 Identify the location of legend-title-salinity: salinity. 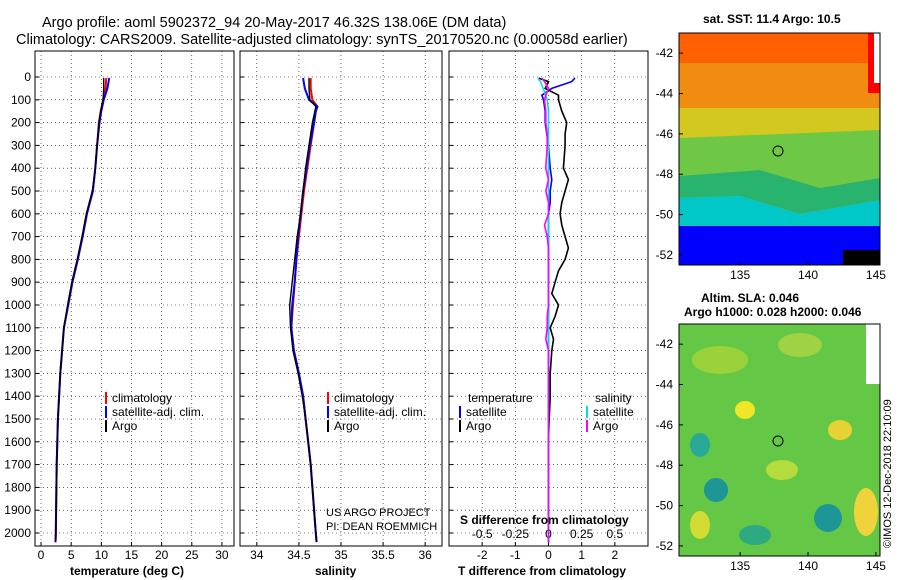
(613, 398).